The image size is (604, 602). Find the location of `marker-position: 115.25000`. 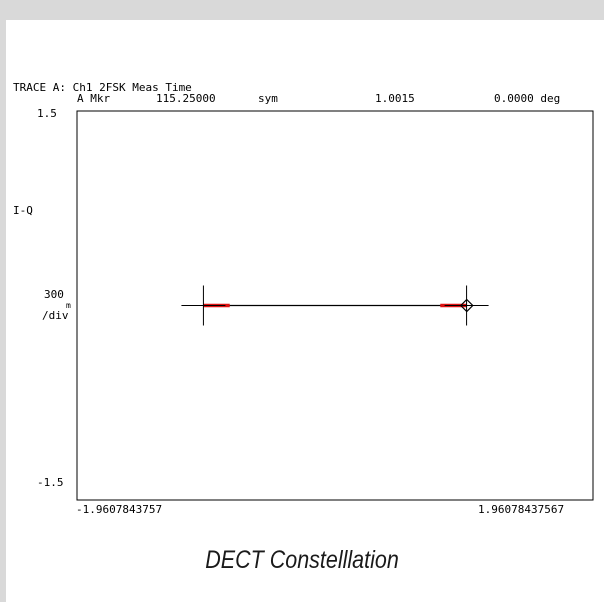

marker-position: 115.25000 is located at coordinates (186, 98).